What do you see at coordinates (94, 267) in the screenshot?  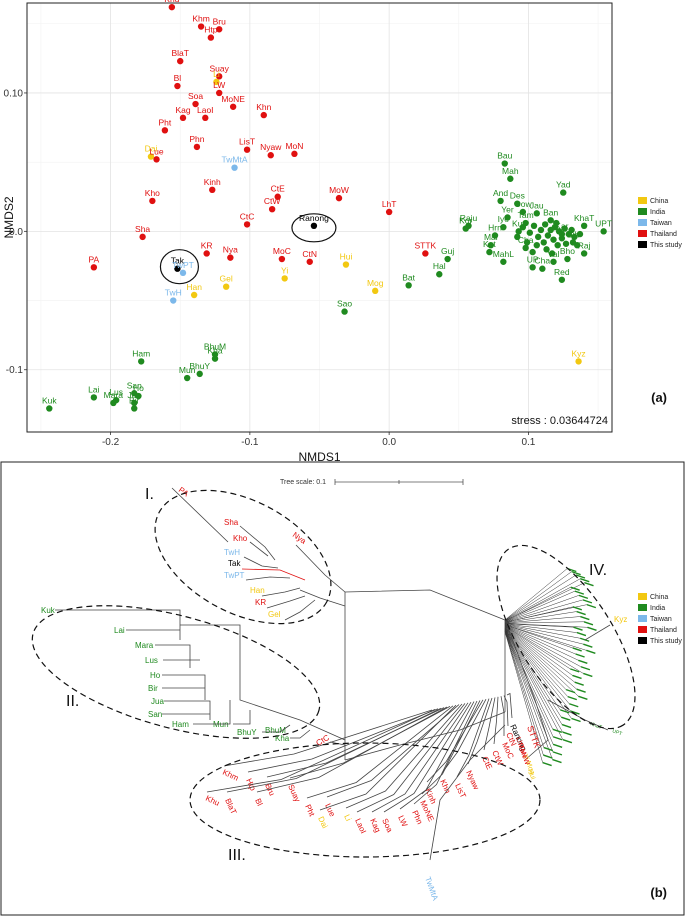 I see `data-point-pa` at bounding box center [94, 267].